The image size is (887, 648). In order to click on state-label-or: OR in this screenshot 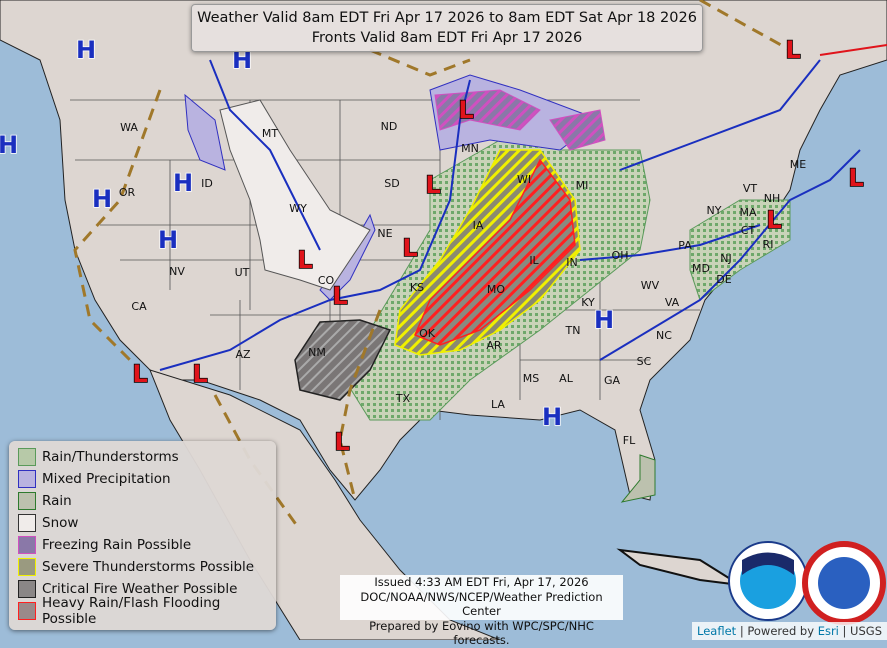, I will do `click(127, 192)`.